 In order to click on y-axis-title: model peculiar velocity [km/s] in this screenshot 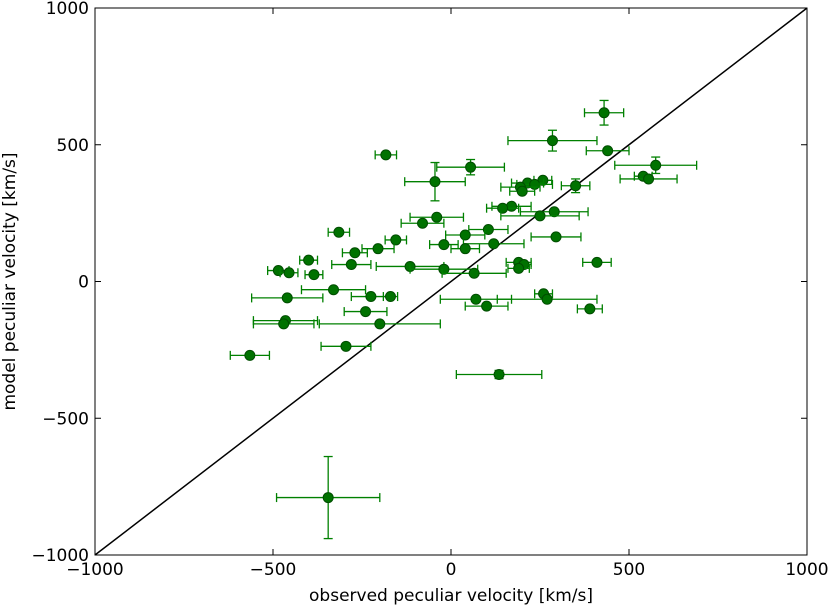, I will do `click(10, 281)`.